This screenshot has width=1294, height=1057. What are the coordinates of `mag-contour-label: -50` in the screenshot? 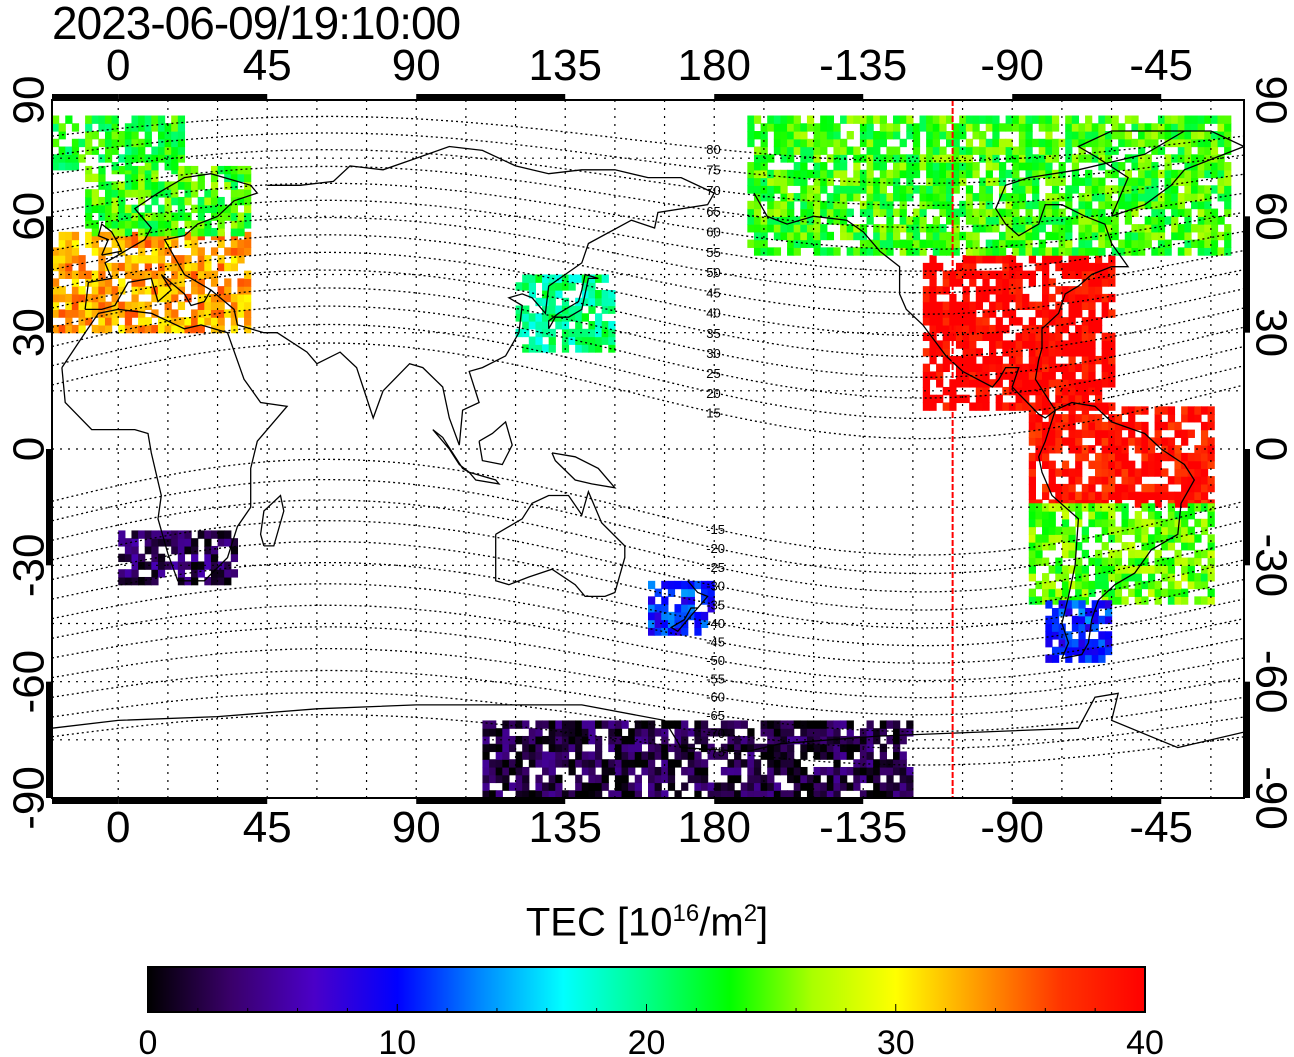 It's located at (715, 660).